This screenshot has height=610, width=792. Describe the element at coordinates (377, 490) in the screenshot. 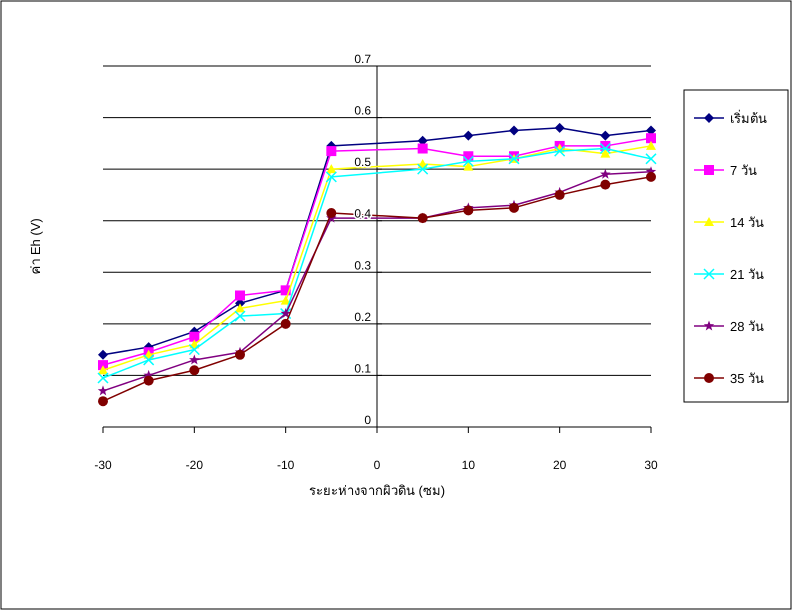

I see `x-axis-title: ระยะห่างจากผิวดิน (ซม)` at that location.